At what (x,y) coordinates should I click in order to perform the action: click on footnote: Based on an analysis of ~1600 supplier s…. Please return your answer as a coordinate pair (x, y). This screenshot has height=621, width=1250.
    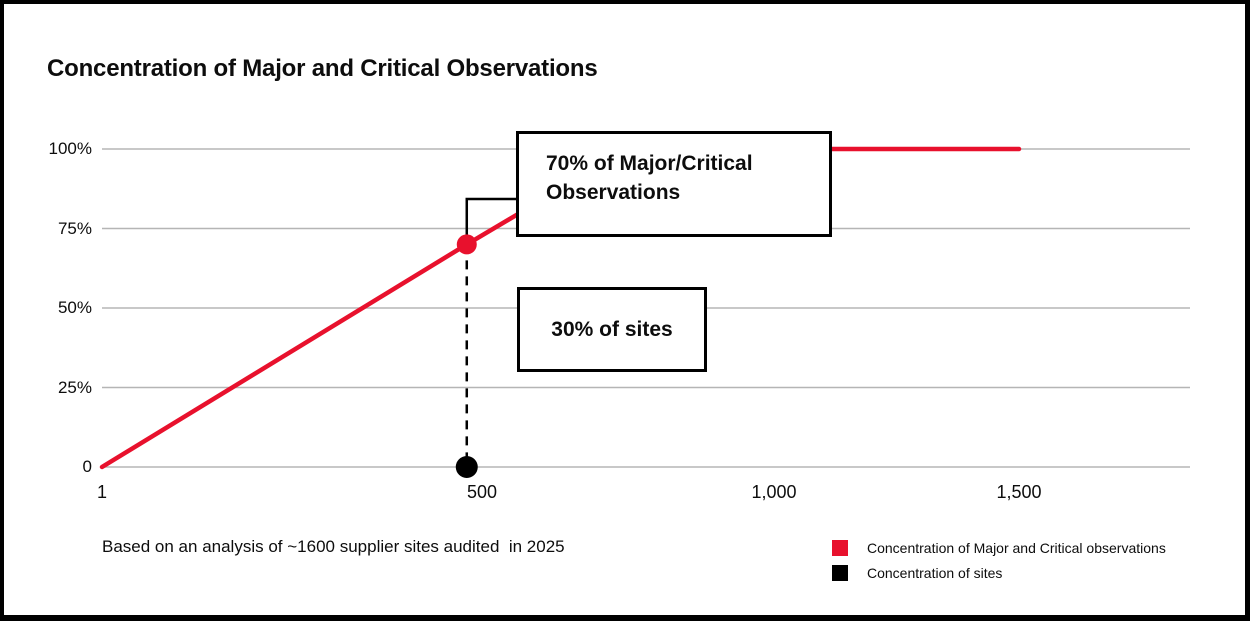
    Looking at the image, I should click on (333, 546).